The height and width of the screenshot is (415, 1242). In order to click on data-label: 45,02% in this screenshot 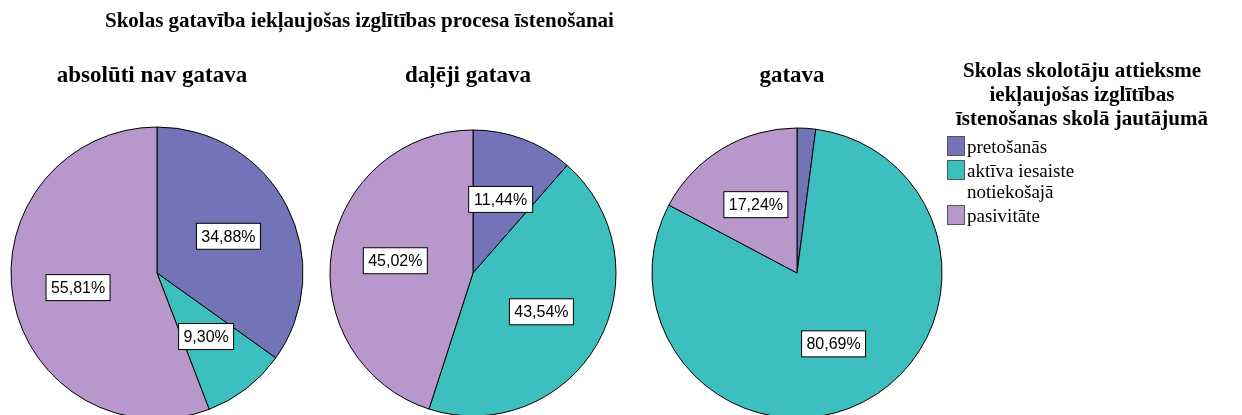, I will do `click(395, 261)`.